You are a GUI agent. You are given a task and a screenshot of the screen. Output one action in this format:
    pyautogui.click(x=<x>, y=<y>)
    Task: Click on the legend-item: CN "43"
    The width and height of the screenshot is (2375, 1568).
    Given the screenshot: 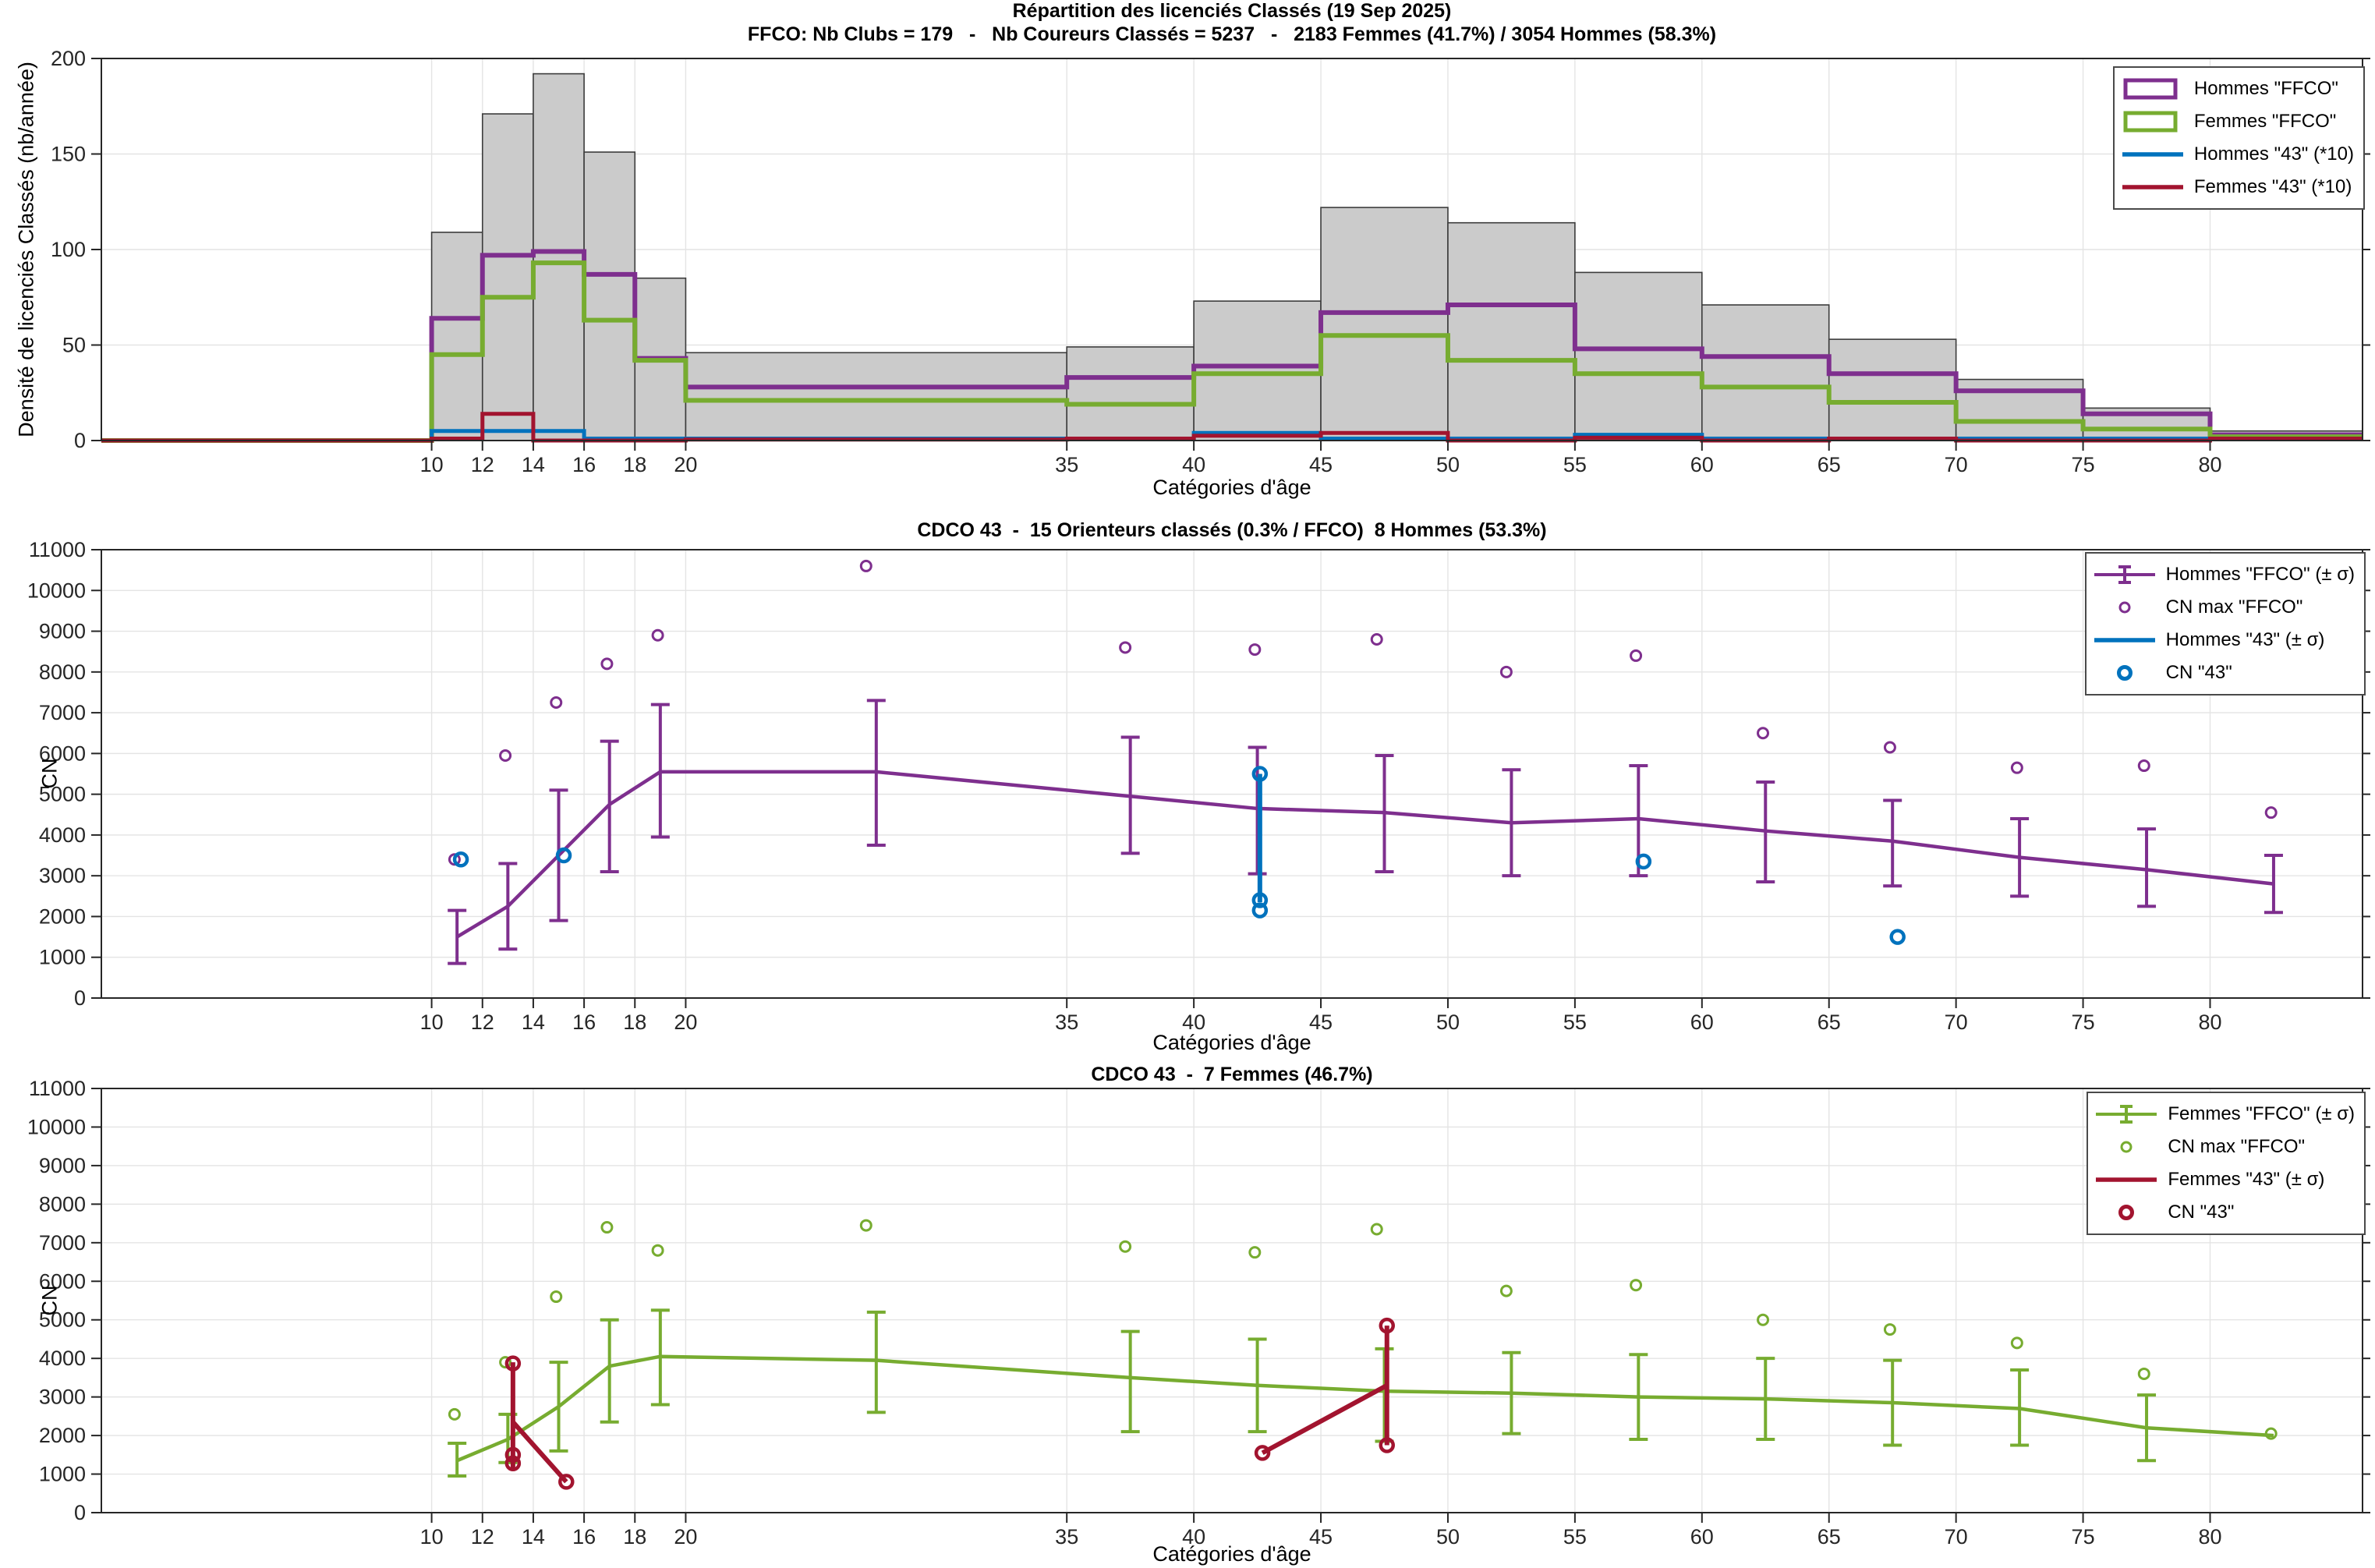 What is the action you would take?
    pyautogui.click(x=2224, y=673)
    